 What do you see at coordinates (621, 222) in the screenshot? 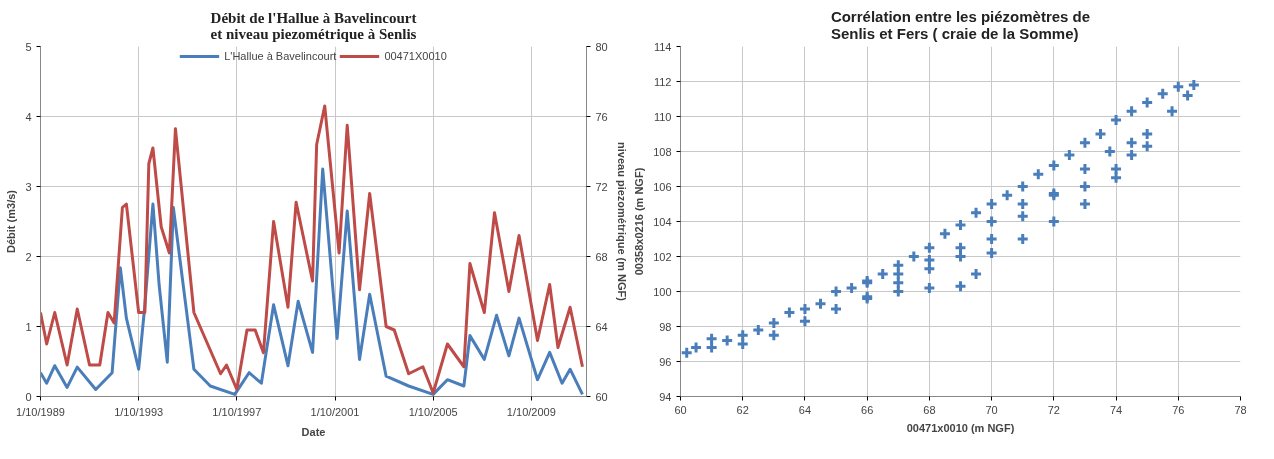
I see `y2-axis-title: niveau piezométrique (m NGF)` at bounding box center [621, 222].